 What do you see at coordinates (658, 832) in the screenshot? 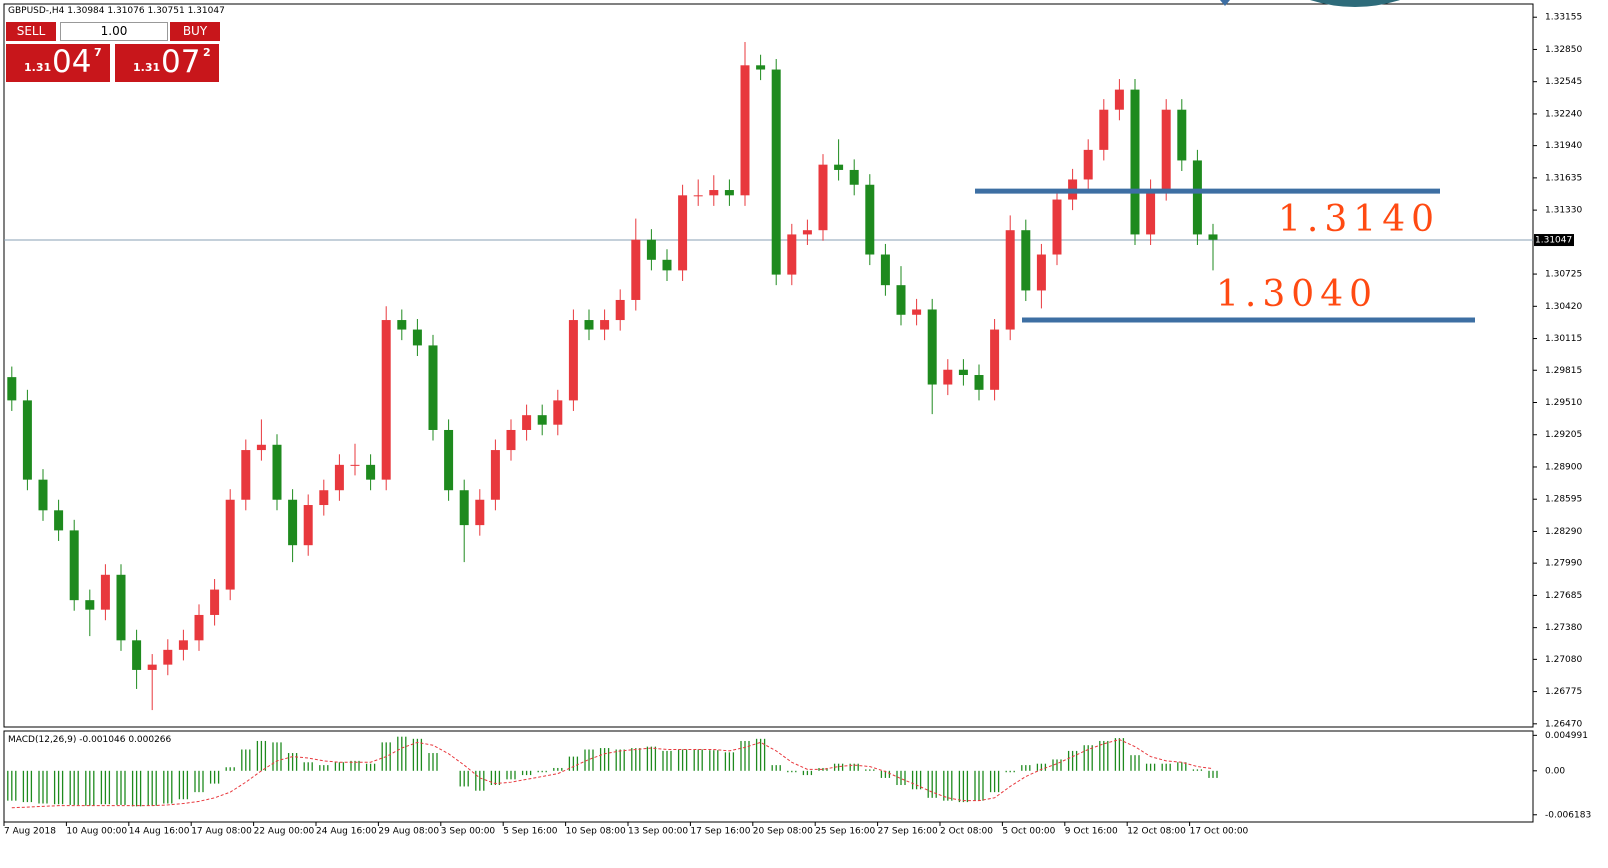
I see `x-tick-label: 13 Sep 00:00` at bounding box center [658, 832].